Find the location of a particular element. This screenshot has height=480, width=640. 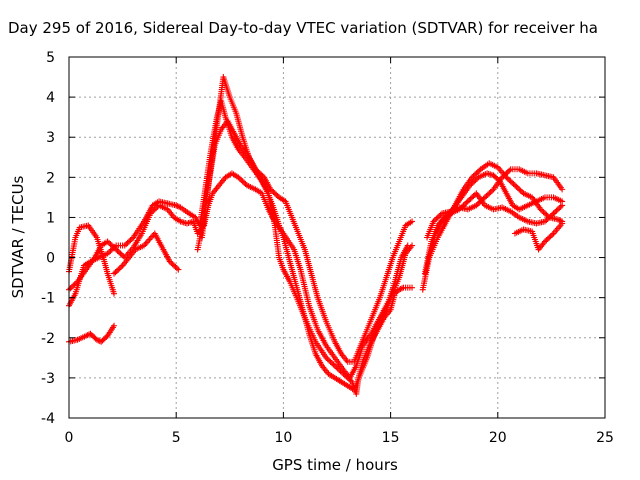

y-tick-label: 0 is located at coordinates (50, 259).